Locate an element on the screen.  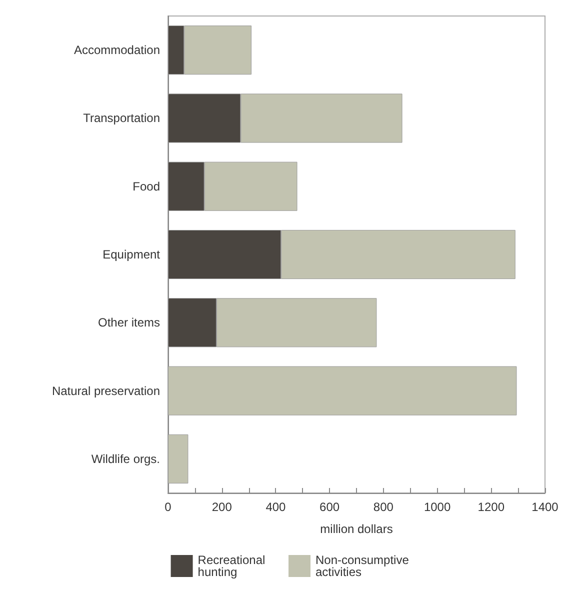
y-tick-label: Transportation is located at coordinates (121, 118).